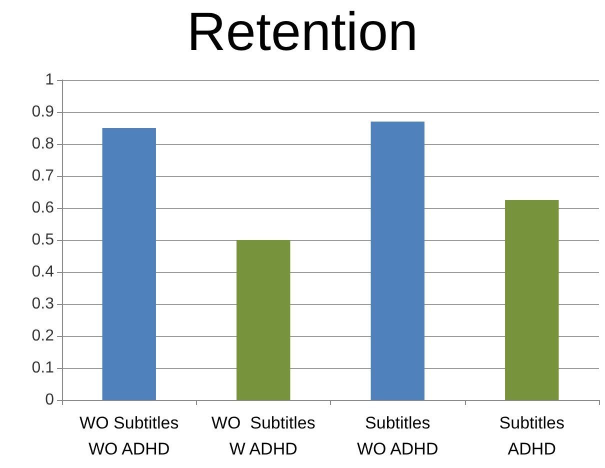  I want to click on y-tick-label: 0.4, so click(43, 272).